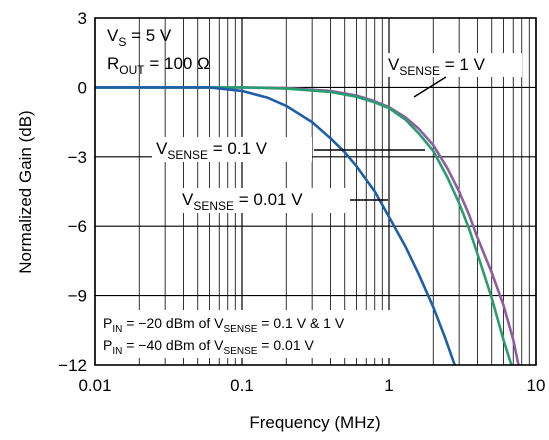  I want to click on vsense-1v-main: V, so click(394, 64).